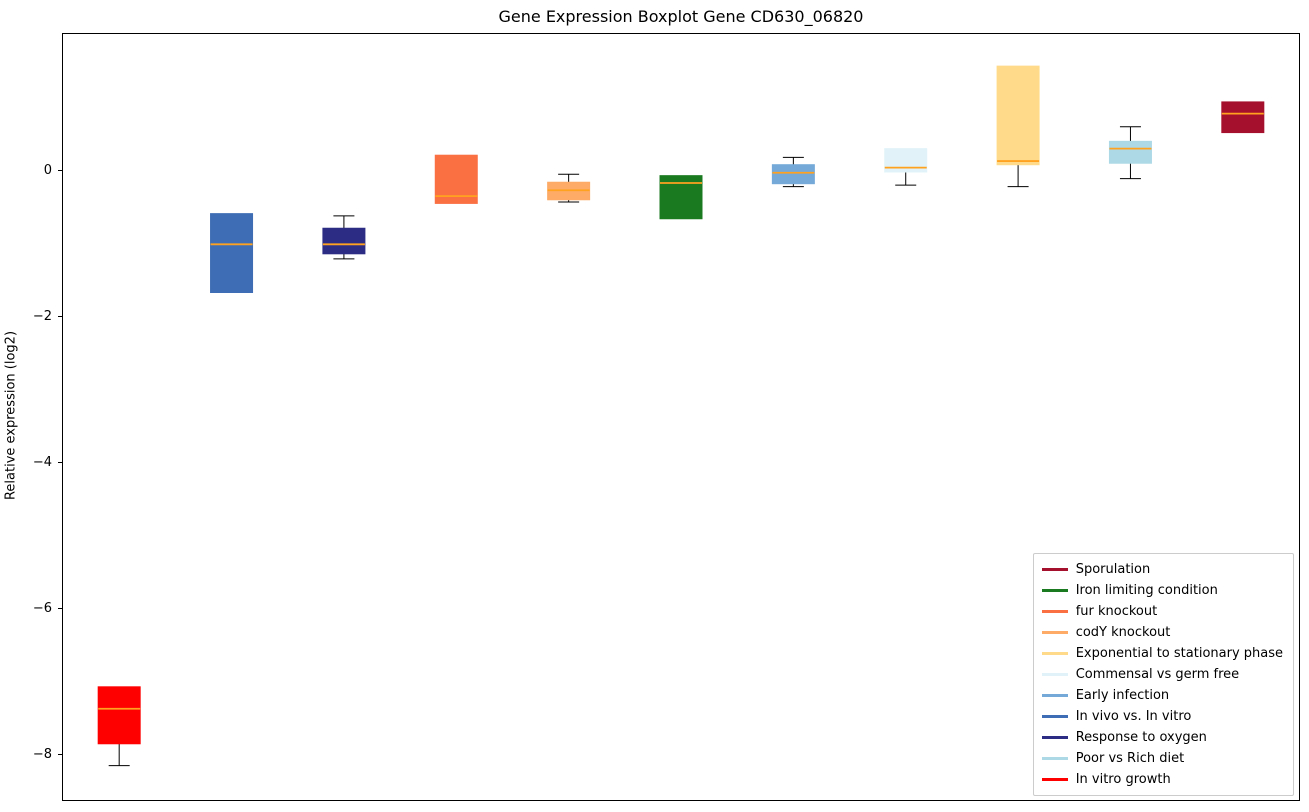 The image size is (1309, 812). Describe the element at coordinates (42, 754) in the screenshot. I see `y-tick-label: −8` at that location.